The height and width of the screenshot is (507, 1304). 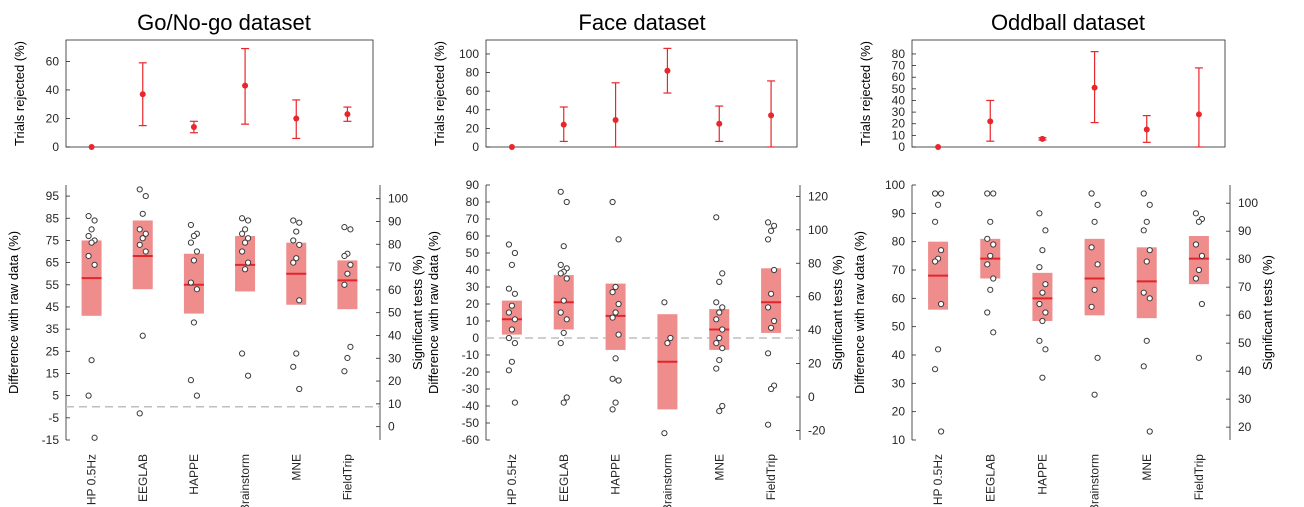 I want to click on y-tick-label: 10, so click(x=899, y=135).